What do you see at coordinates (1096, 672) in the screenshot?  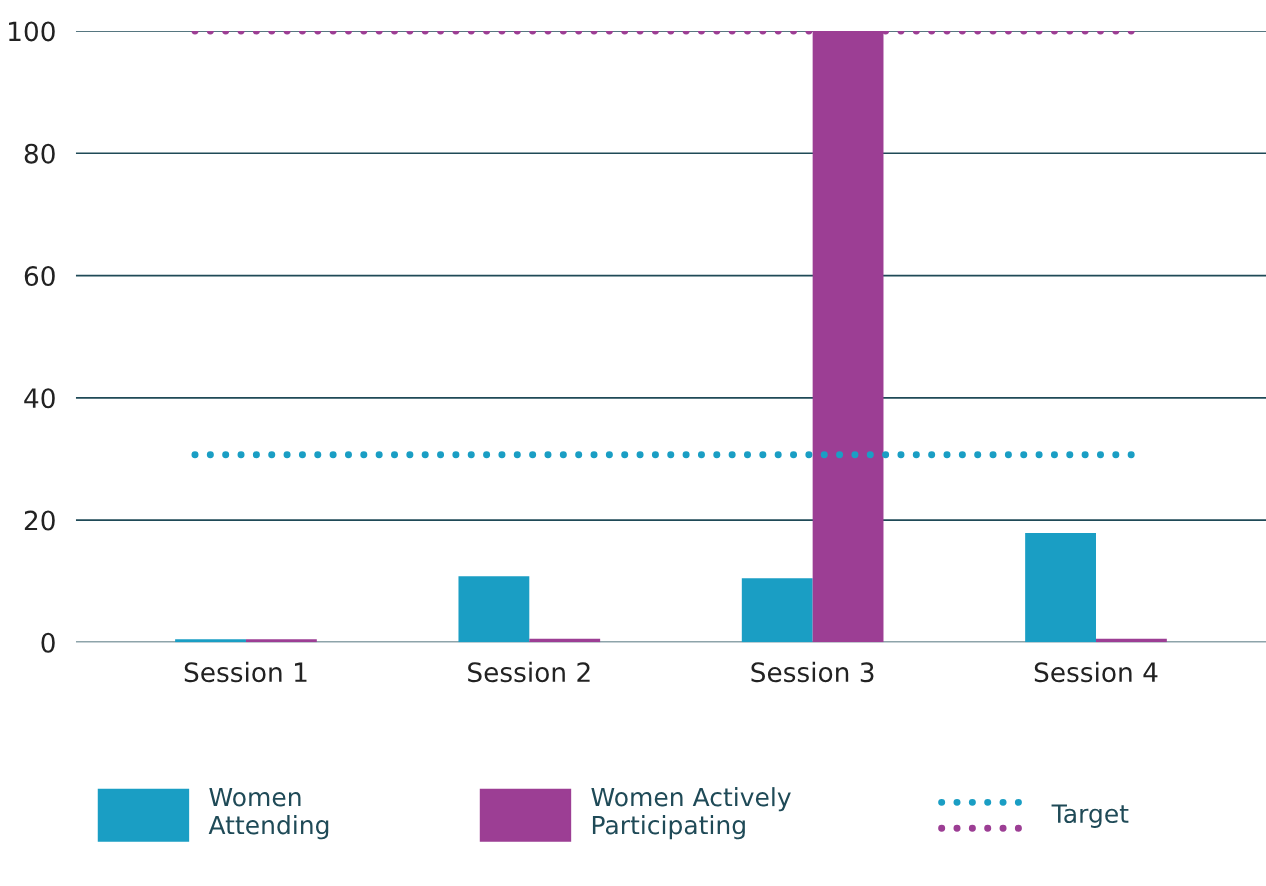 I see `x-tick-label: Session 4` at bounding box center [1096, 672].